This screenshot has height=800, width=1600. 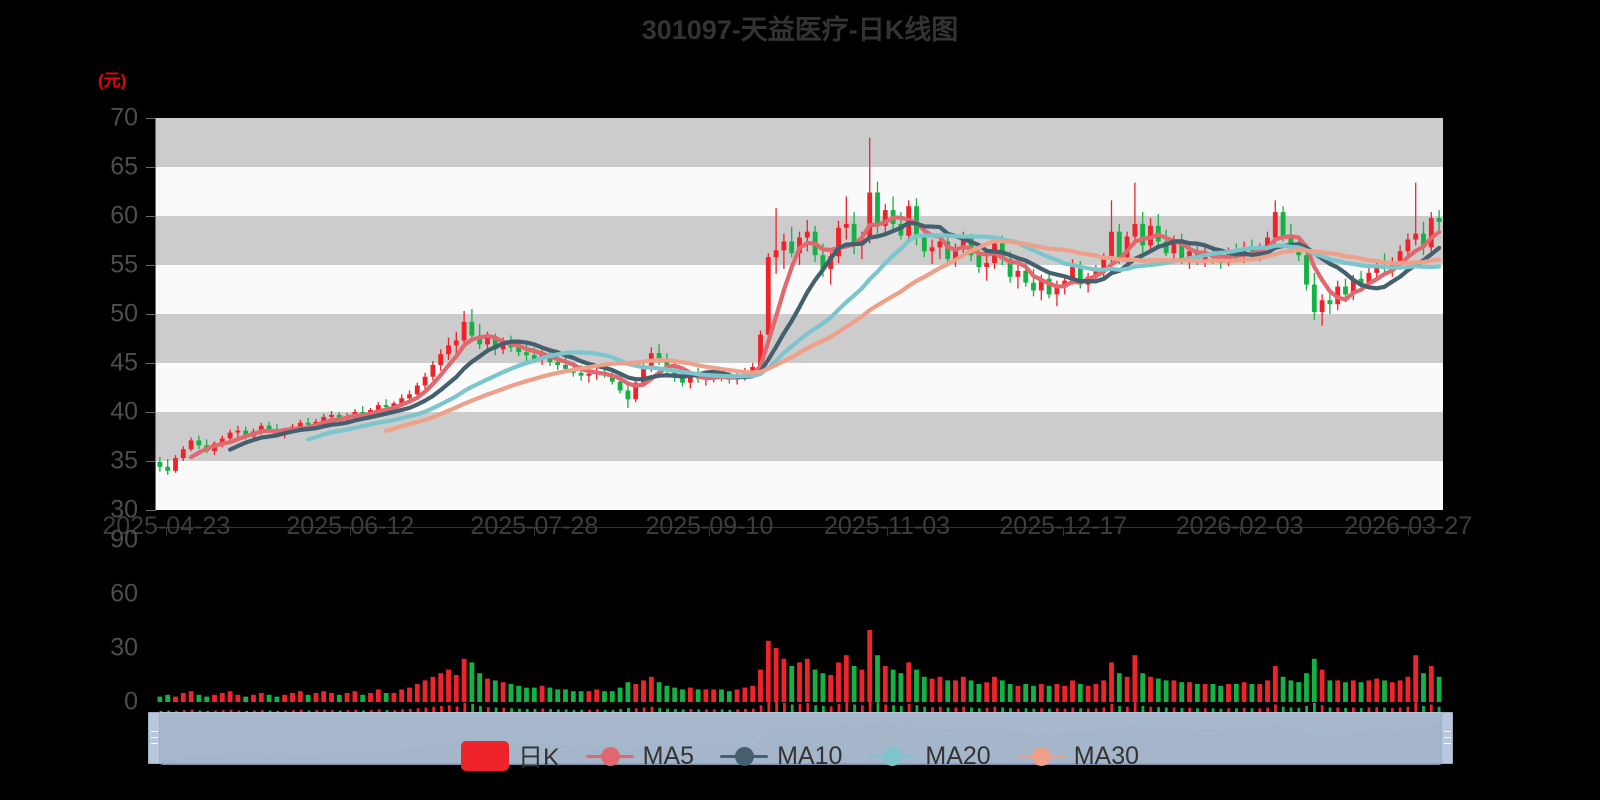 What do you see at coordinates (1040, 756) in the screenshot?
I see `legend-swatch-ma30` at bounding box center [1040, 756].